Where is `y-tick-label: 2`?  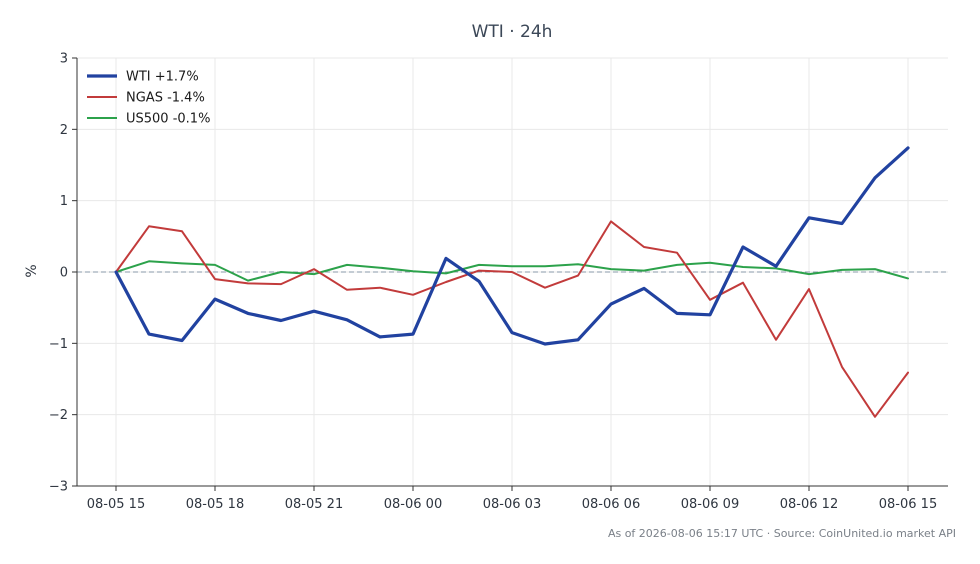 y-tick-label: 2 is located at coordinates (64, 130).